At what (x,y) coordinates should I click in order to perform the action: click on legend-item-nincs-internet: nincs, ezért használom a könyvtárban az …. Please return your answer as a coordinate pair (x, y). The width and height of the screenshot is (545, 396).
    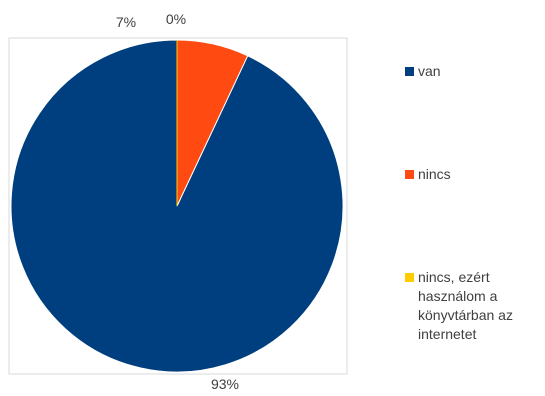
    Looking at the image, I should click on (474, 306).